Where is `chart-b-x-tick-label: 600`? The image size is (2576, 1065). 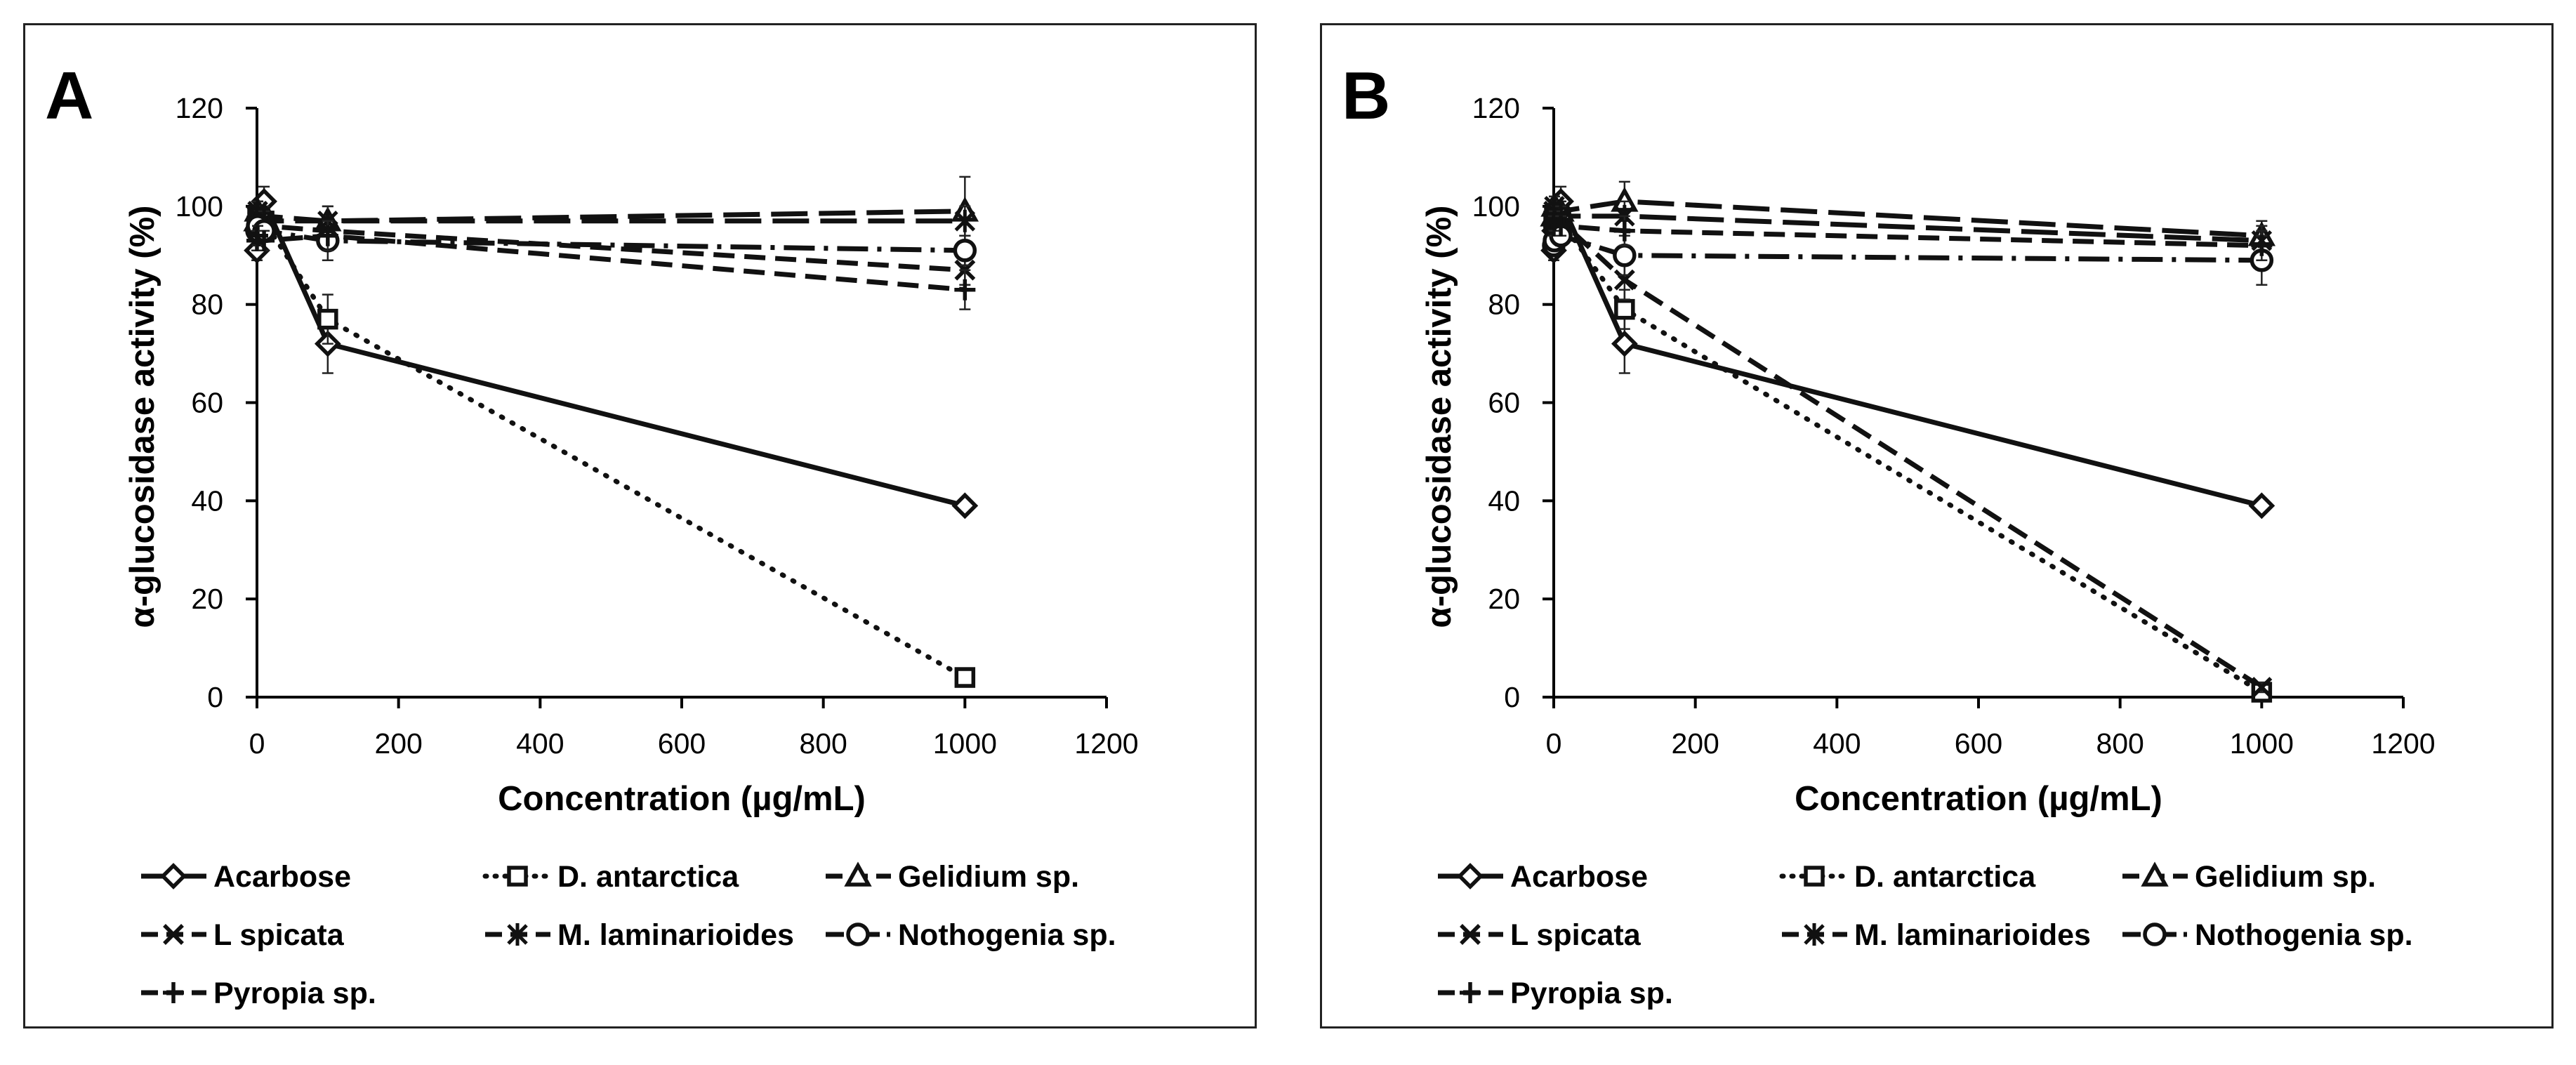
chart-b-x-tick-label: 600 is located at coordinates (1978, 743).